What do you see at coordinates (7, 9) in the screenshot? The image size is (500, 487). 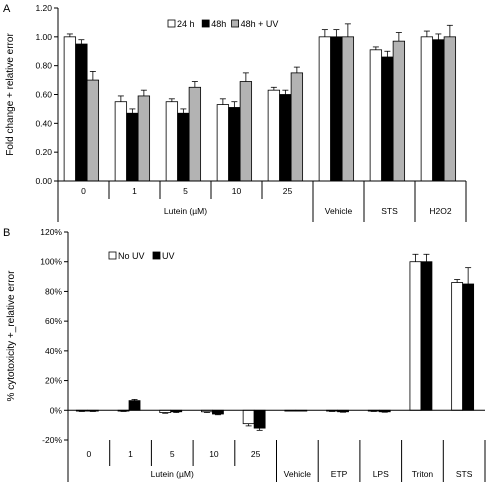 I see `panel-label-a: A` at bounding box center [7, 9].